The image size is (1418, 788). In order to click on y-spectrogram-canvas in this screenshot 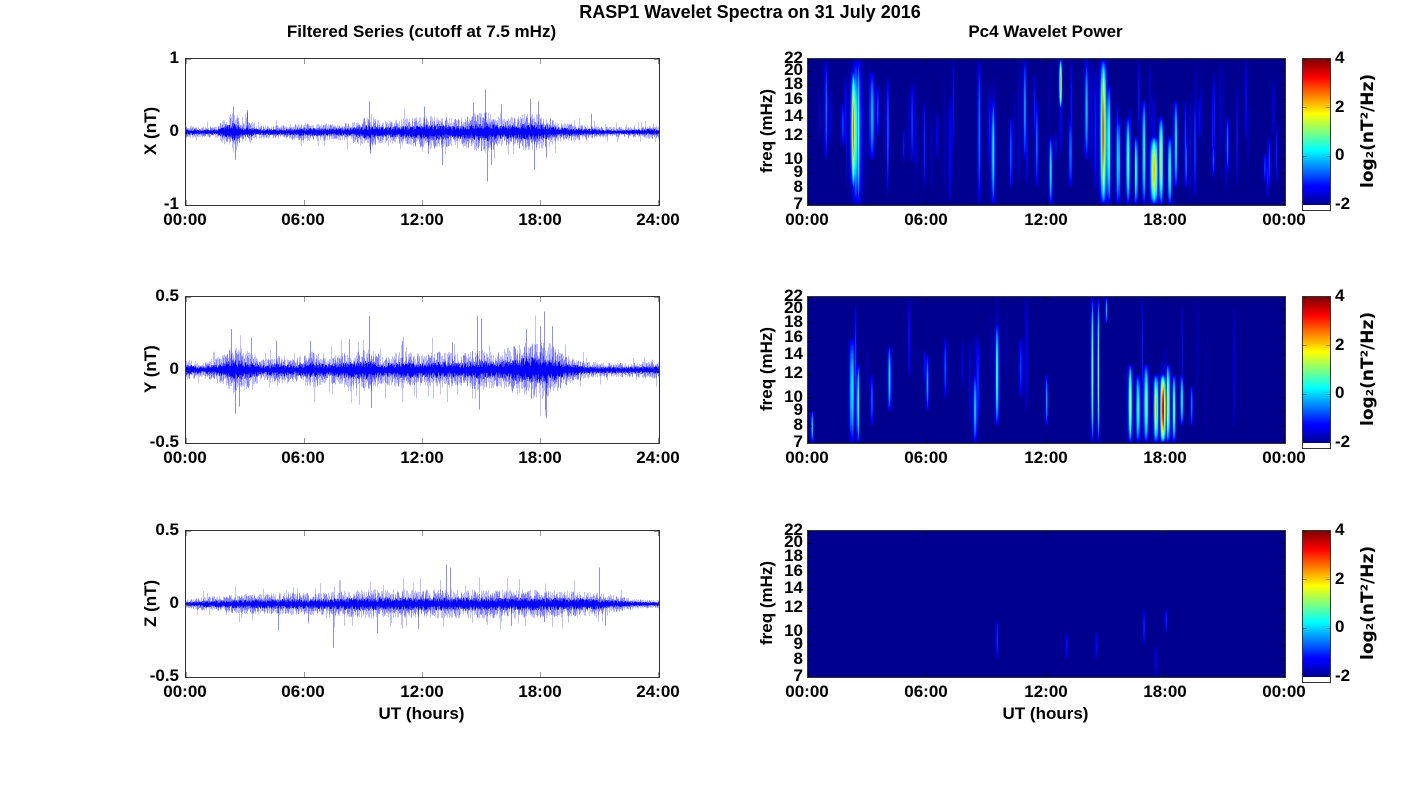, I will do `click(1046, 370)`.